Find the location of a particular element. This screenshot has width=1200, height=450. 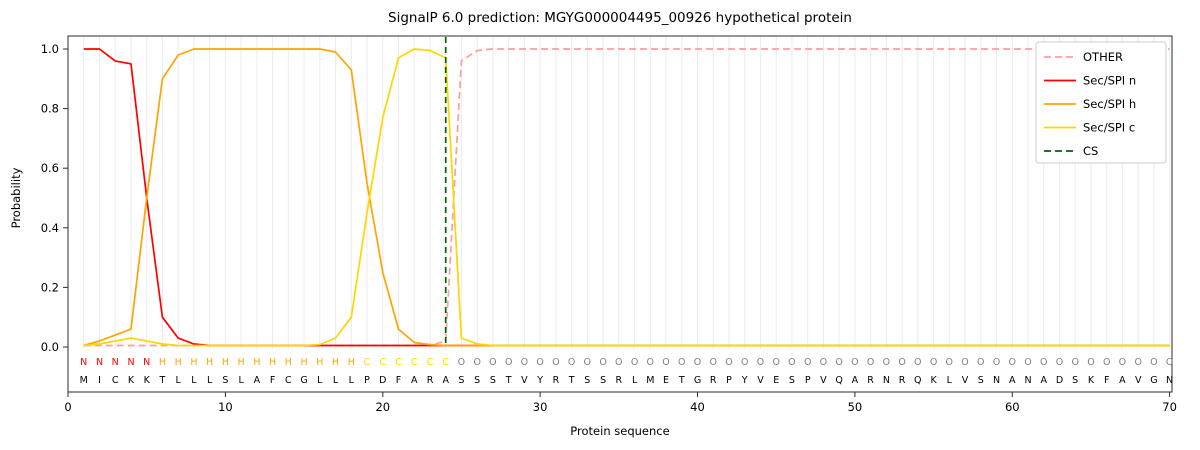

svg-text: 60 is located at coordinates (1012, 407).